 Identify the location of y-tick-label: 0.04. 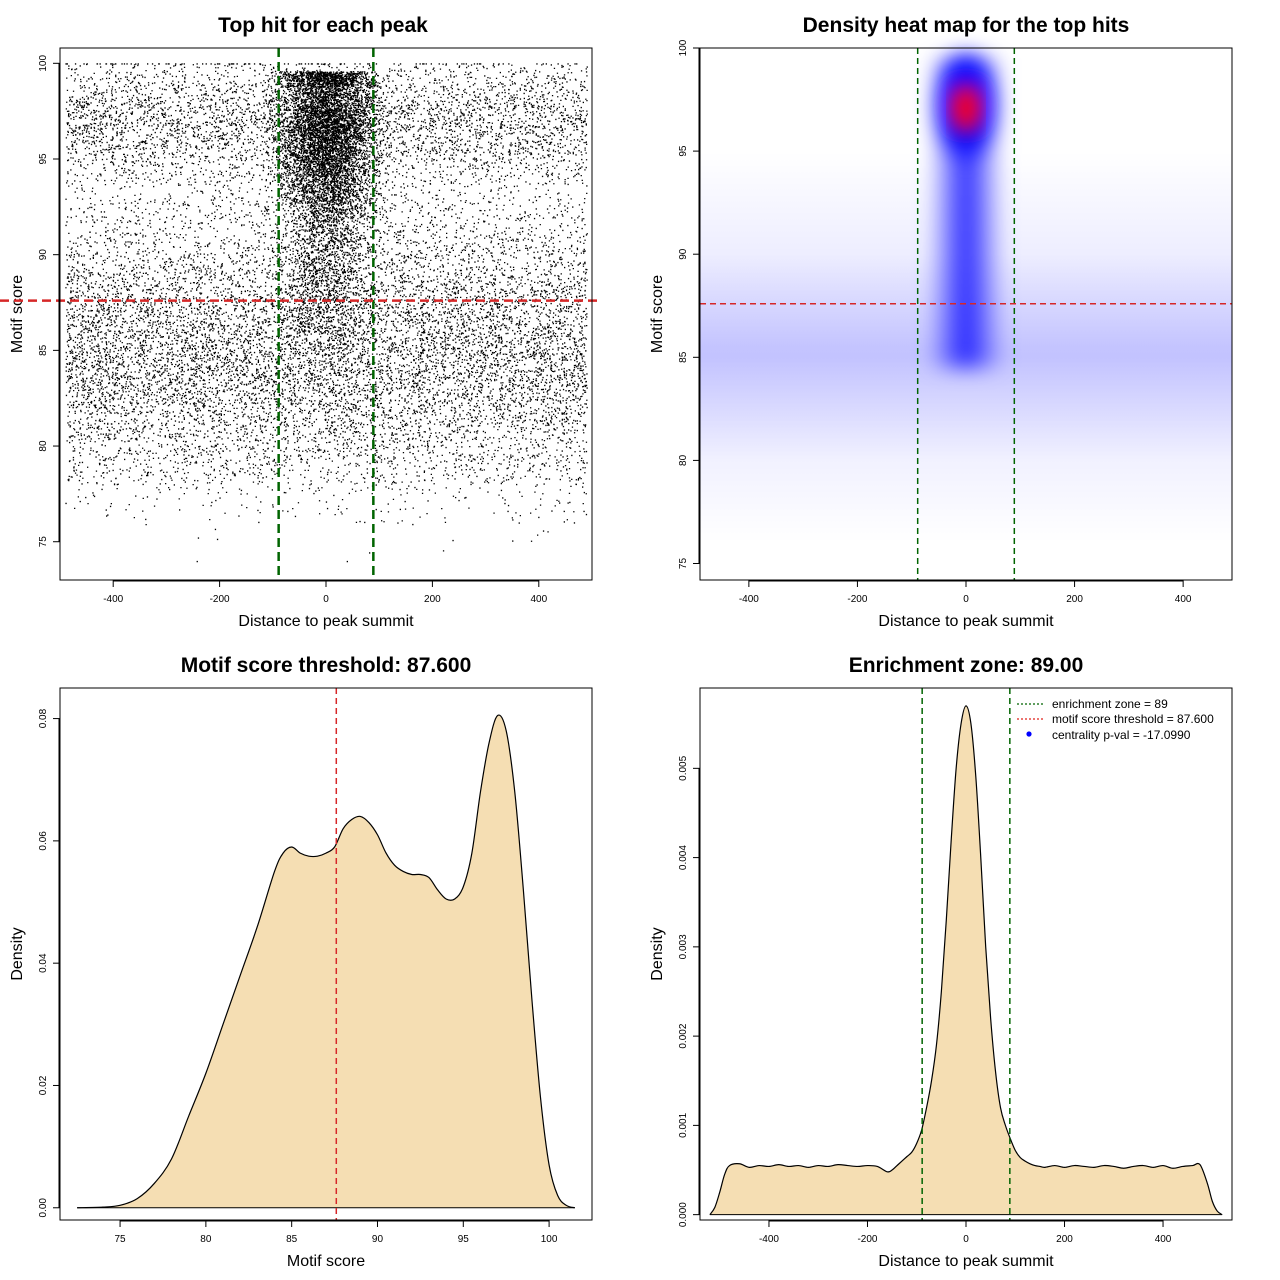
(43, 963).